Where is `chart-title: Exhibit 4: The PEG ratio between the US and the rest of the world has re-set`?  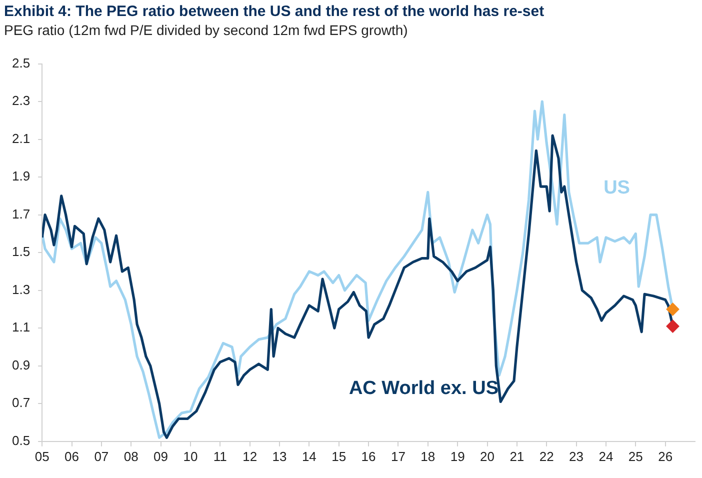 chart-title: Exhibit 4: The PEG ratio between the US and the rest of the world has re-set is located at coordinates (274, 11).